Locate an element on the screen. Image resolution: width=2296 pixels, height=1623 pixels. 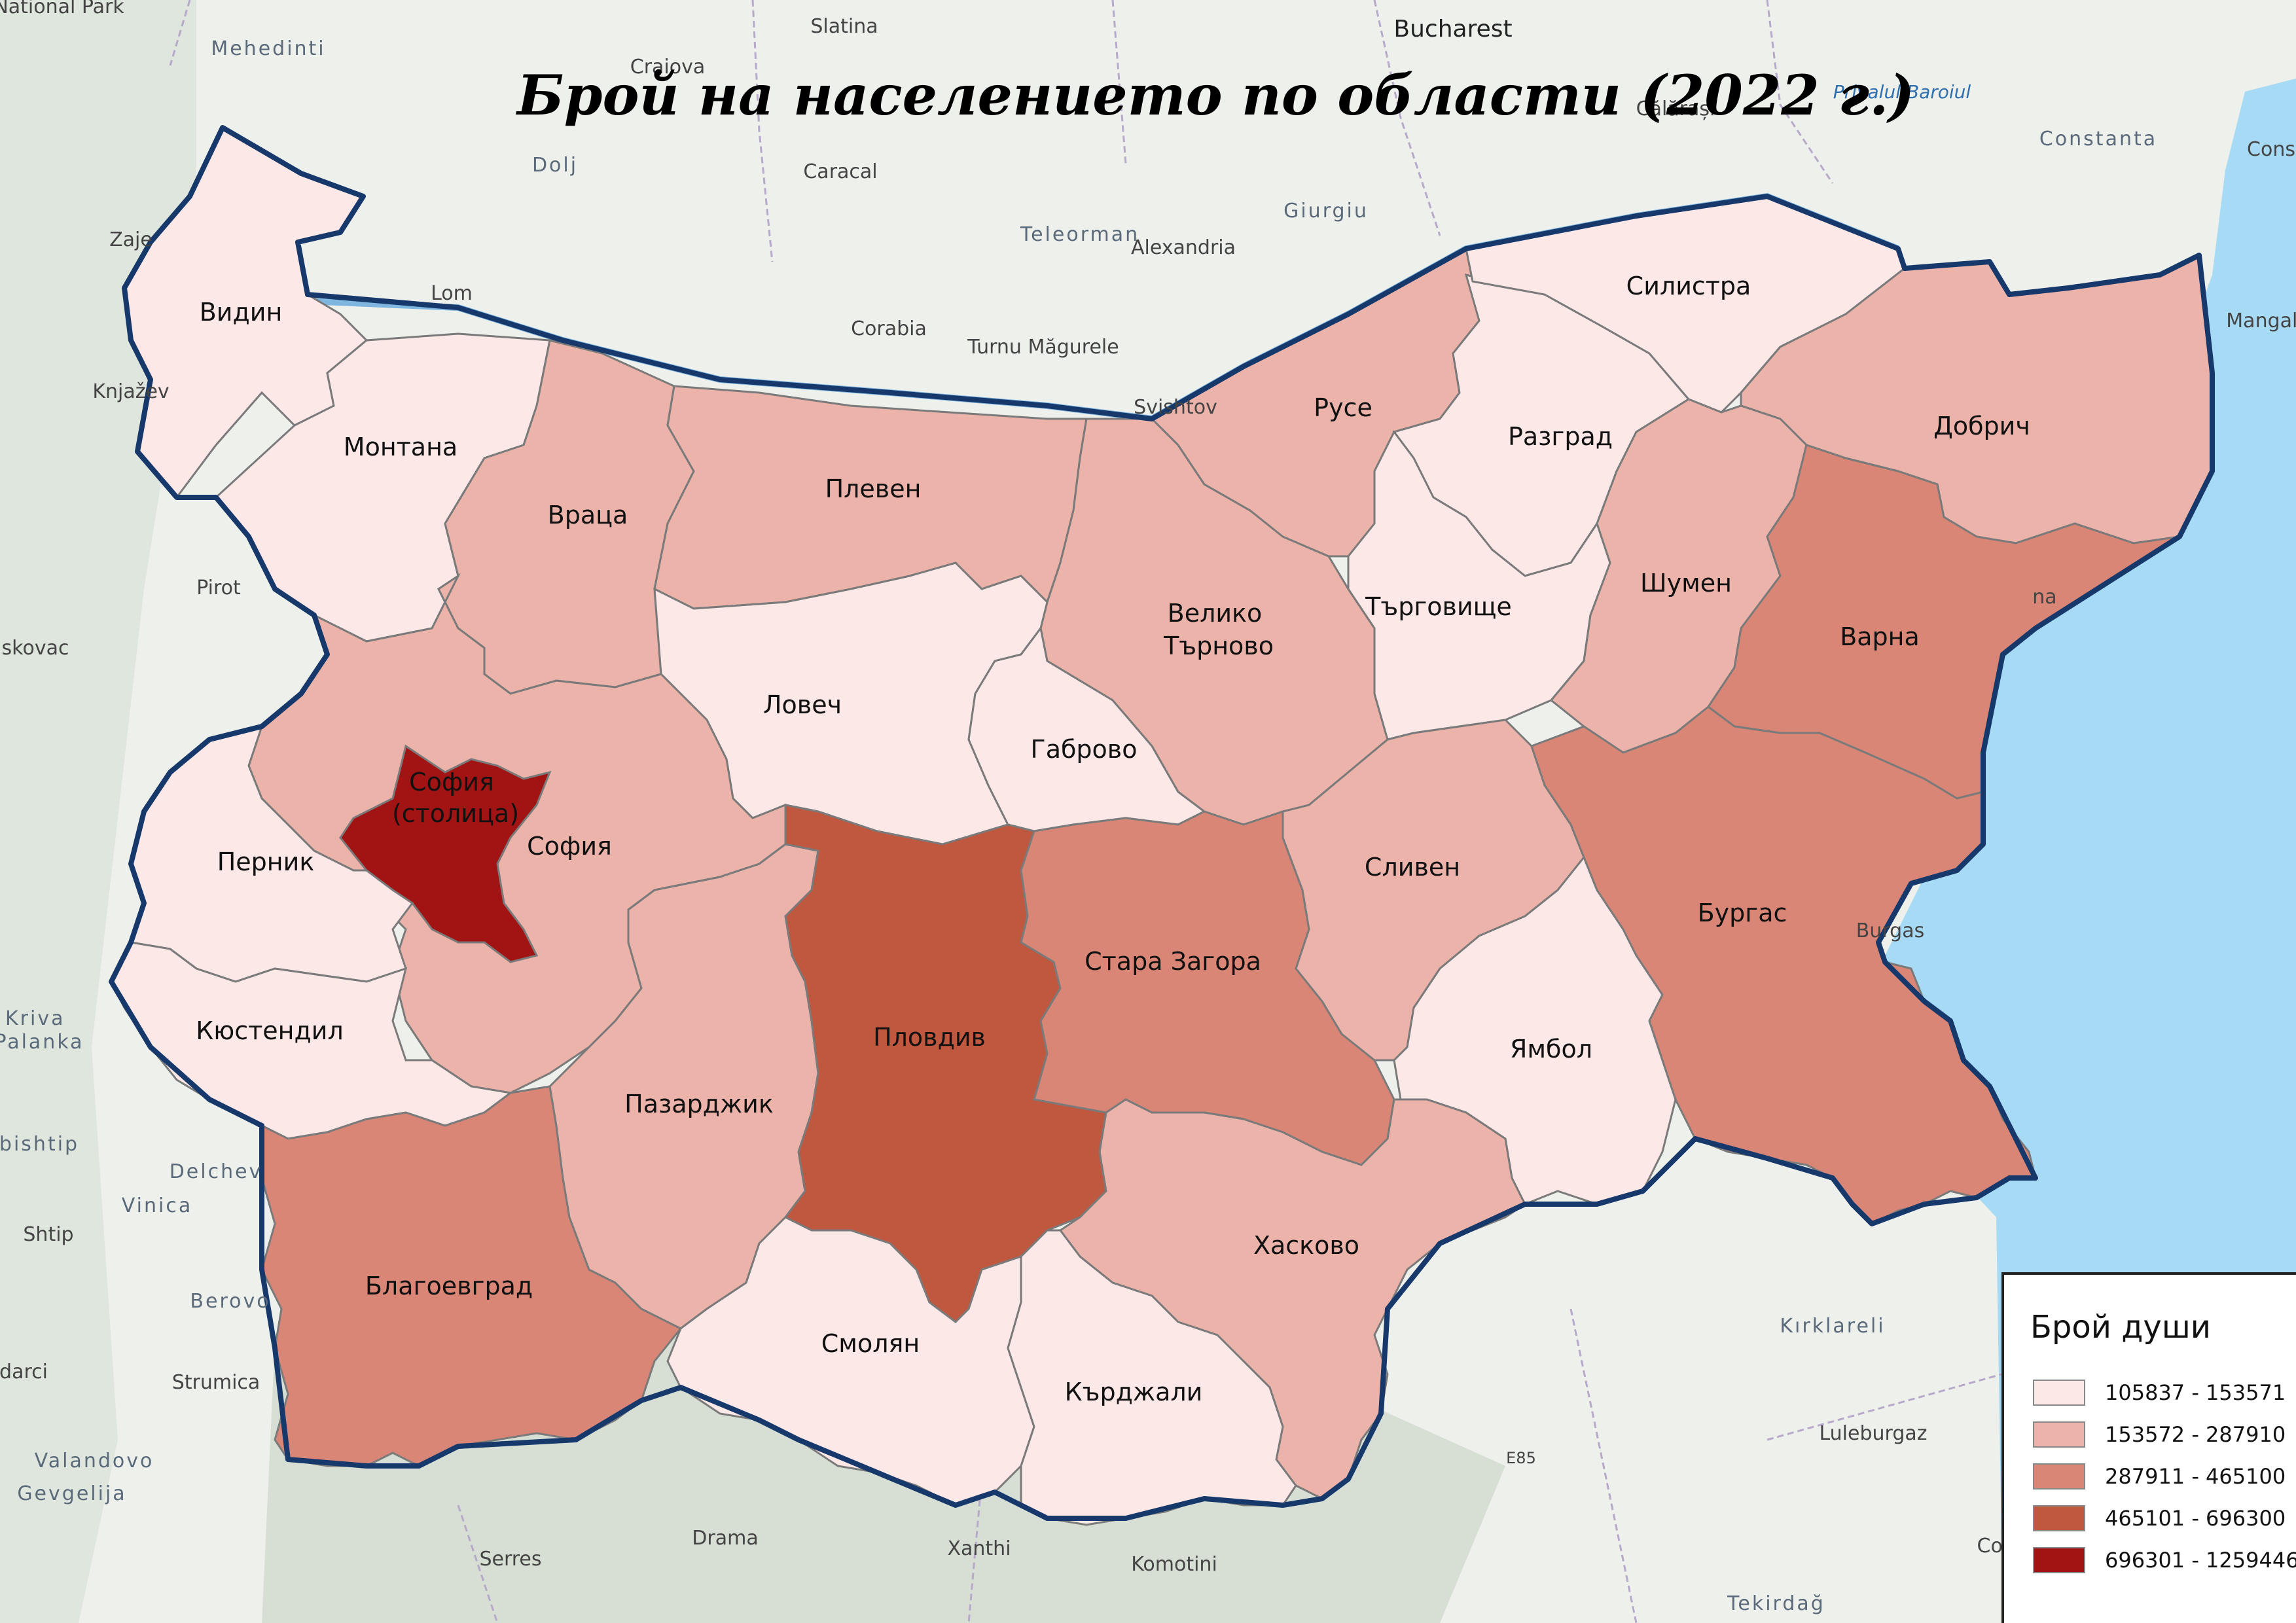
legend-label-4: 465101 - 696300 is located at coordinates (2195, 1519).